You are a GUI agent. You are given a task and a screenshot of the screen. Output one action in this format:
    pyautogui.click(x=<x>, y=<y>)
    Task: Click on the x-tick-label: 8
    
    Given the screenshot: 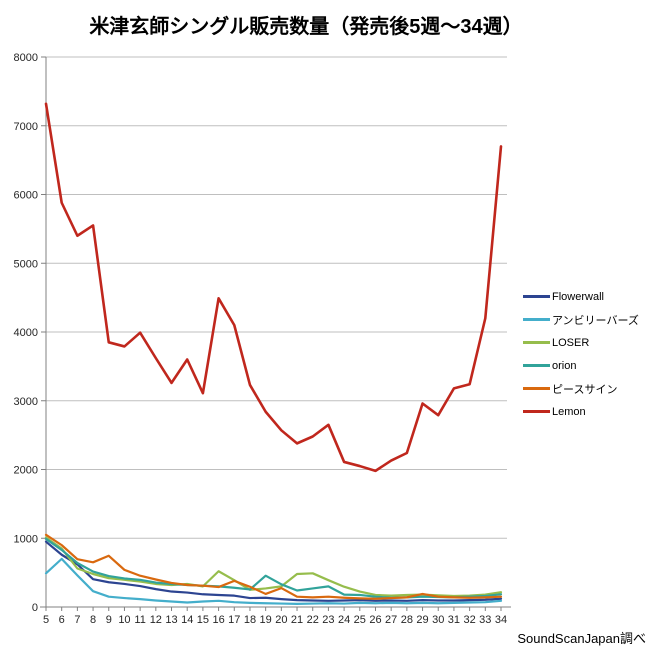 What is the action you would take?
    pyautogui.click(x=93, y=620)
    